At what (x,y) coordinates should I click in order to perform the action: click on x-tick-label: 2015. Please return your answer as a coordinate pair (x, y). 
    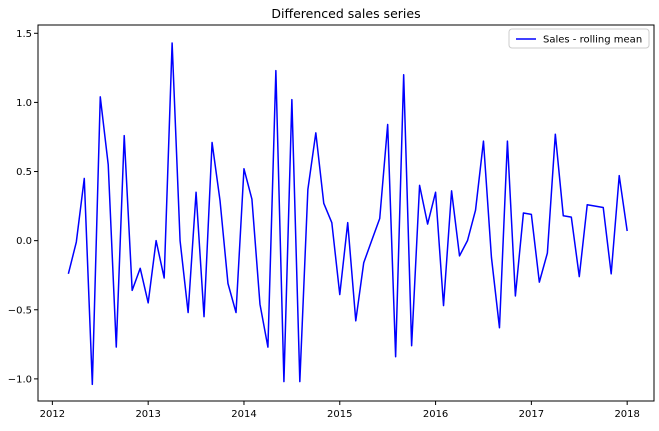
    Looking at the image, I should click on (339, 414).